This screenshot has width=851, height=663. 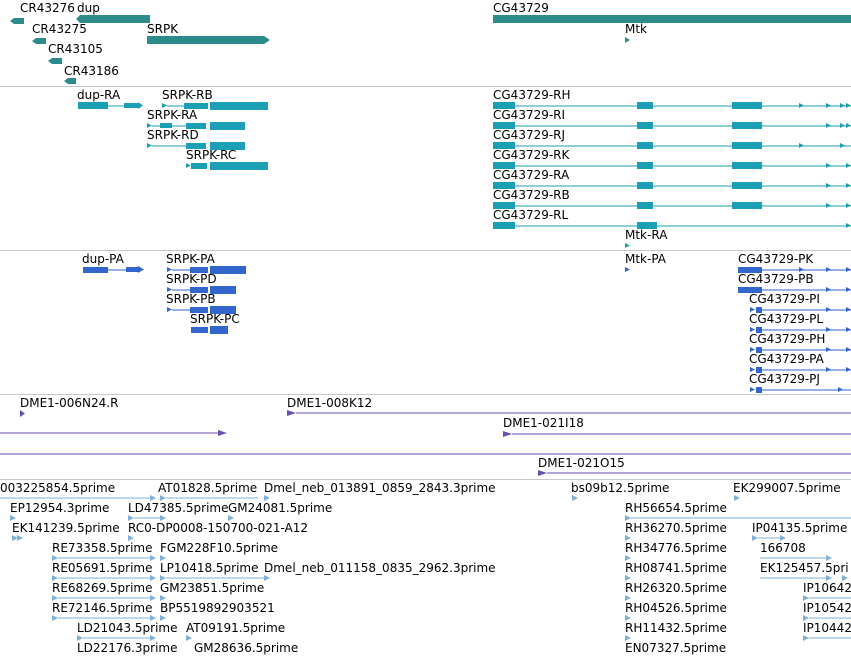 I want to click on transcript-label: CG43729-RL, so click(x=531, y=215).